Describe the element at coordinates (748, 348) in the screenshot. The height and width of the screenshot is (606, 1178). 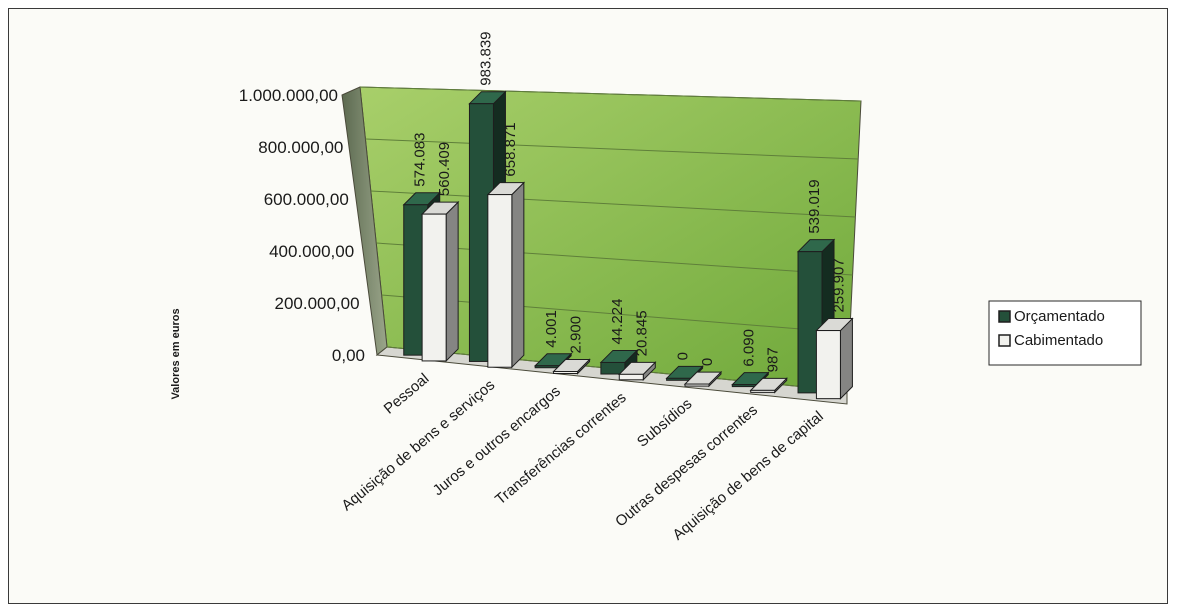
I see `data-label: 6.090` at that location.